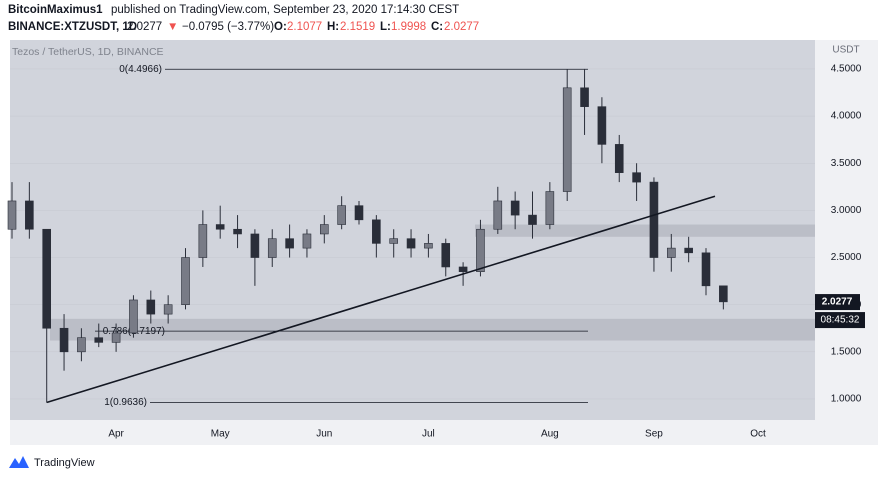  What do you see at coordinates (125, 402) in the screenshot?
I see `fib-label: 1(0.9636)` at bounding box center [125, 402].